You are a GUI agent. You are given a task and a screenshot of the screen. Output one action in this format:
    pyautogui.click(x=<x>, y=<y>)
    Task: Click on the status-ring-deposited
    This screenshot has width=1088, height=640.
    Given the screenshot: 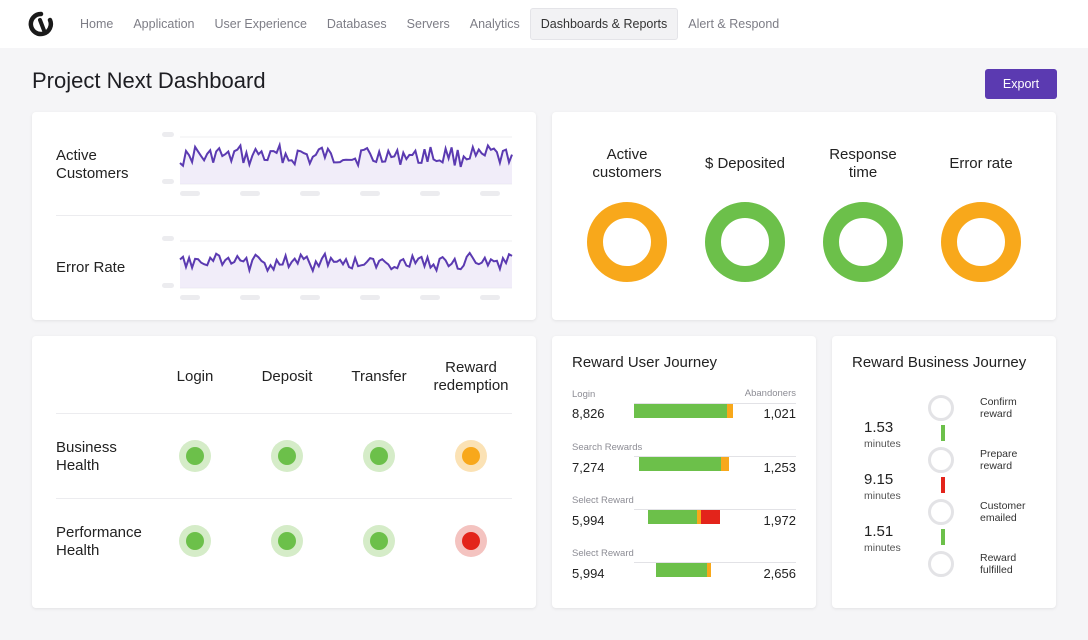 What is the action you would take?
    pyautogui.click(x=745, y=242)
    